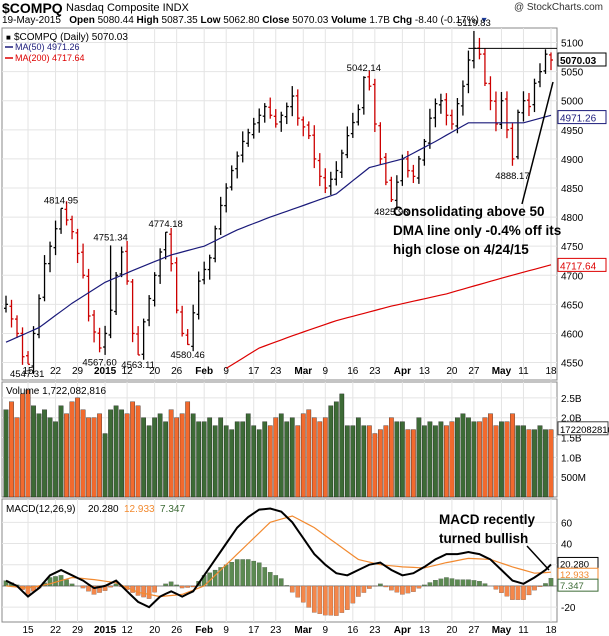 This screenshot has height=636, width=609. I want to click on chg-label: Chg, so click(402, 20).